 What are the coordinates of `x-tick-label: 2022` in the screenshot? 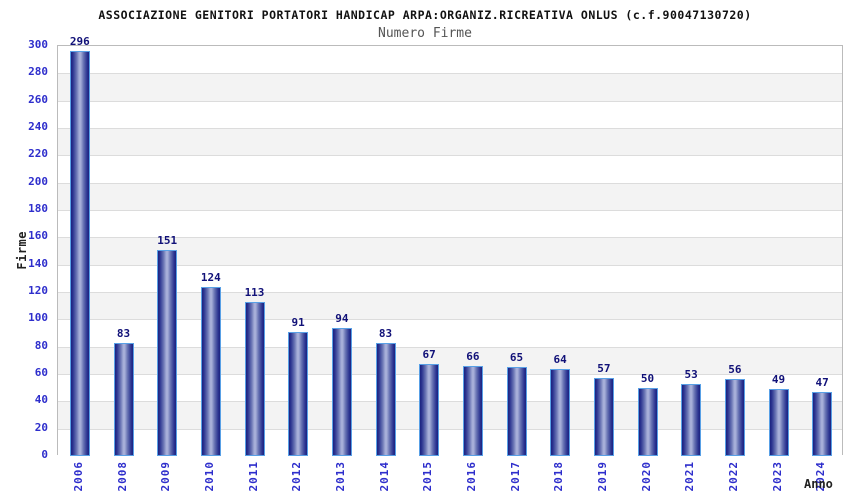 It's located at (733, 476).